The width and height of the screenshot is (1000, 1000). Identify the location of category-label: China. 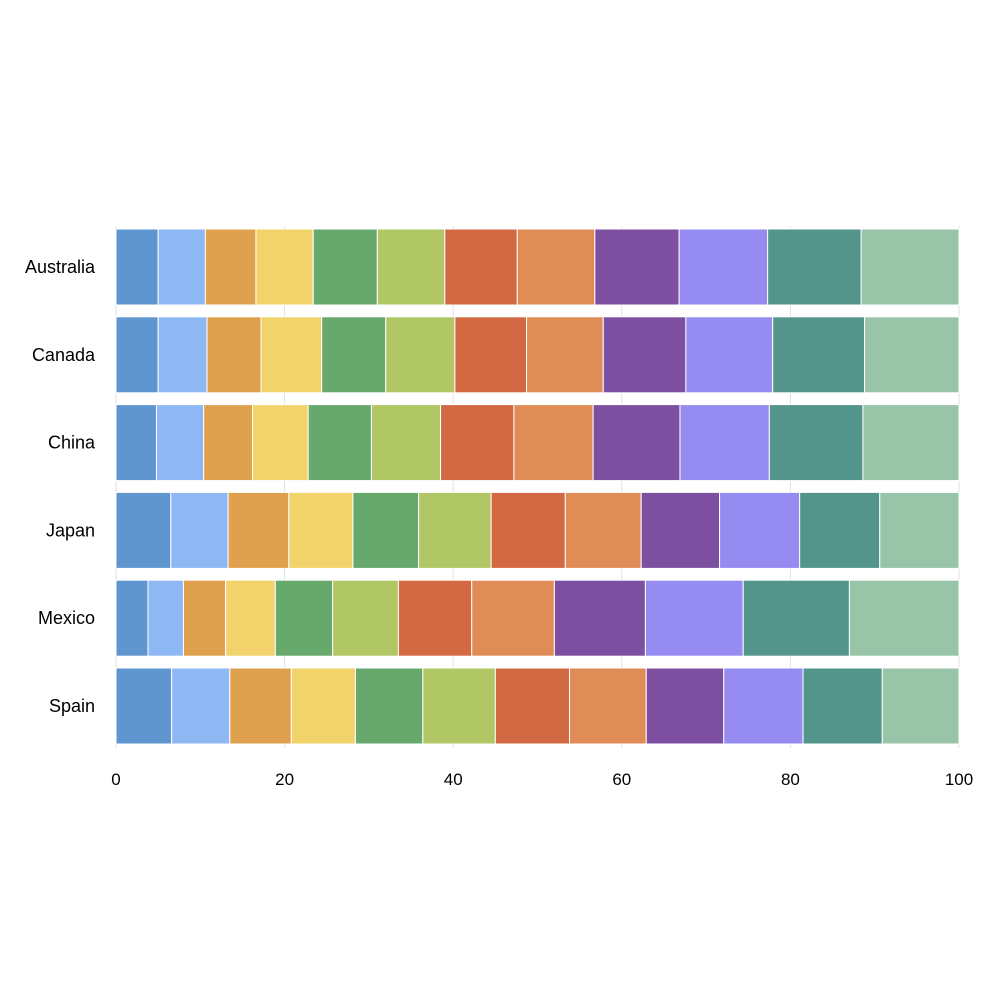
(72, 443).